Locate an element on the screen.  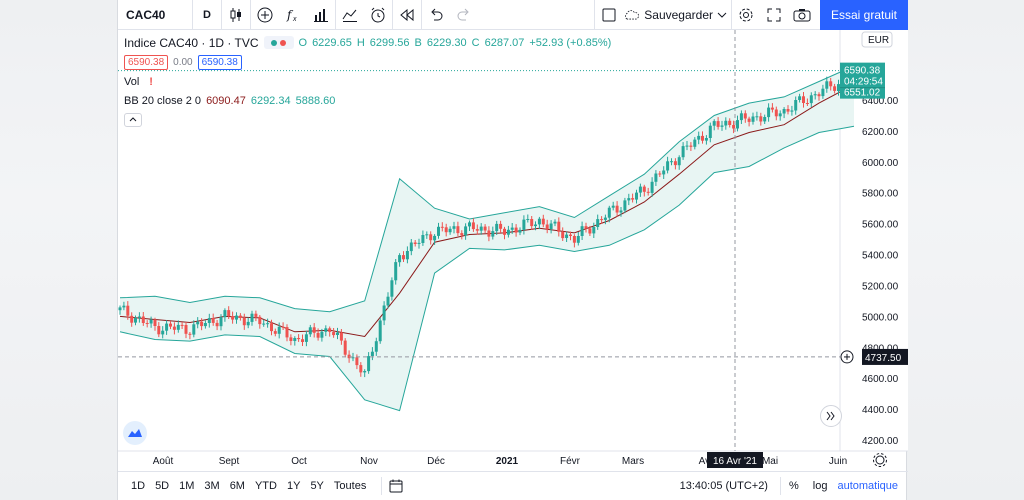
warning-icon: ! is located at coordinates (151, 81).